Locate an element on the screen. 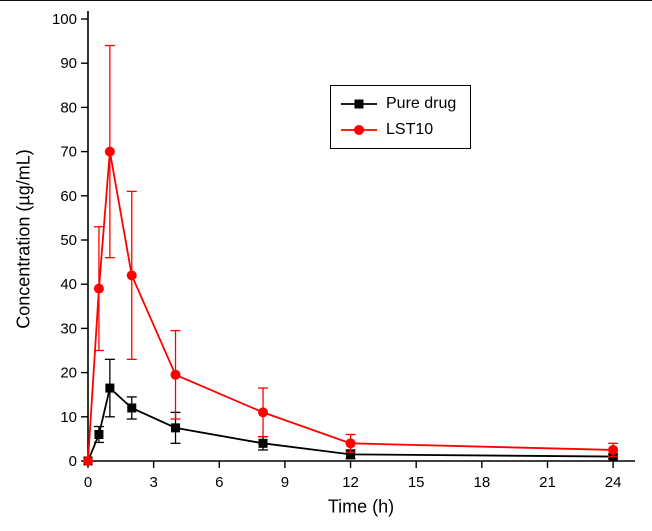 This screenshot has height=531, width=652. y-tick-label: 10 is located at coordinates (68, 417).